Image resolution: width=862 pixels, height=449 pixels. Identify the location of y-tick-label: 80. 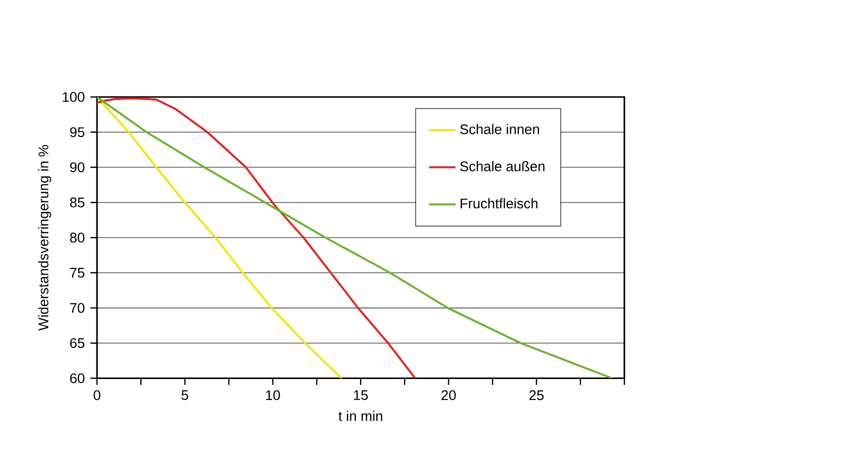
(77, 237).